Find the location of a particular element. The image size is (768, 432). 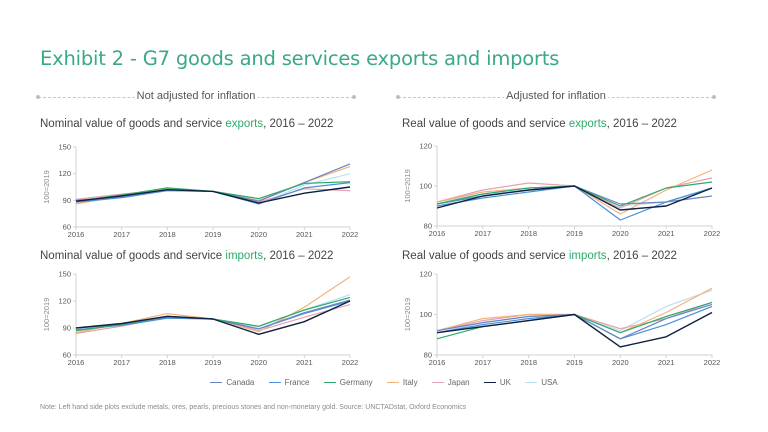

series-line-japan is located at coordinates (574, 316).